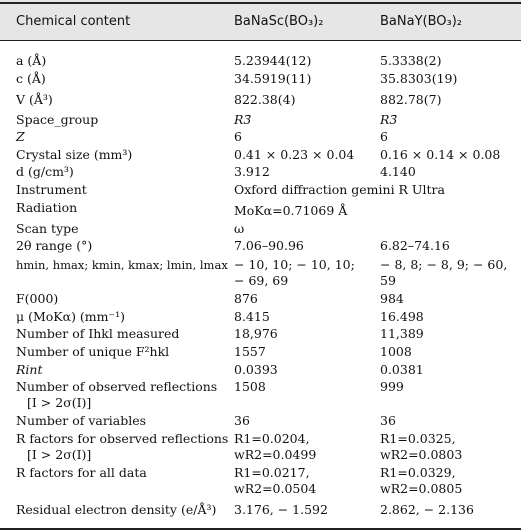  I want to click on row-value-c-y: 35.8303(19), so click(419, 78).